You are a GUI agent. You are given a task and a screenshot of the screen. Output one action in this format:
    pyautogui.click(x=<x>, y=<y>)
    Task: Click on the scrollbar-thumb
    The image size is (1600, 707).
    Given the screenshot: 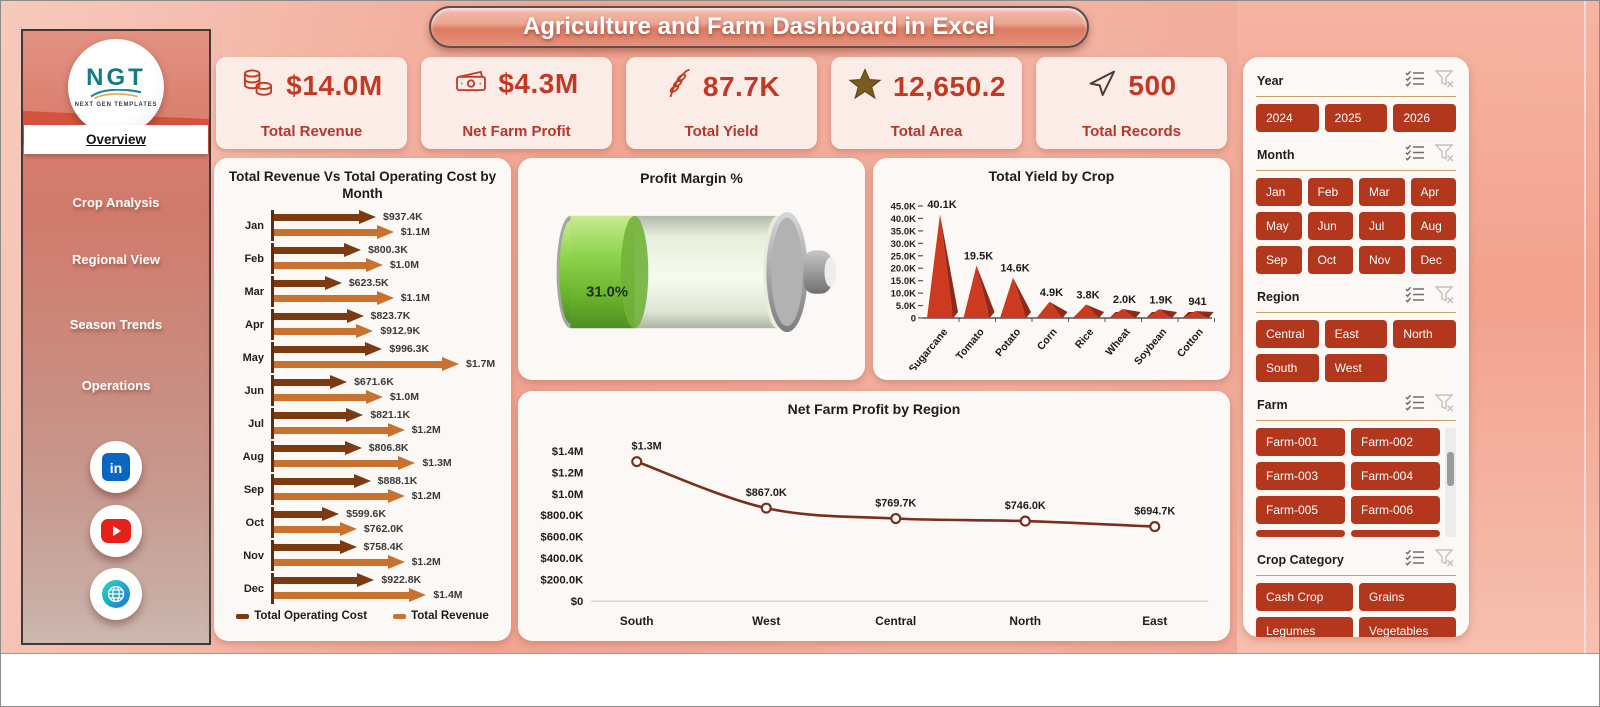 What is the action you would take?
    pyautogui.click(x=1450, y=469)
    